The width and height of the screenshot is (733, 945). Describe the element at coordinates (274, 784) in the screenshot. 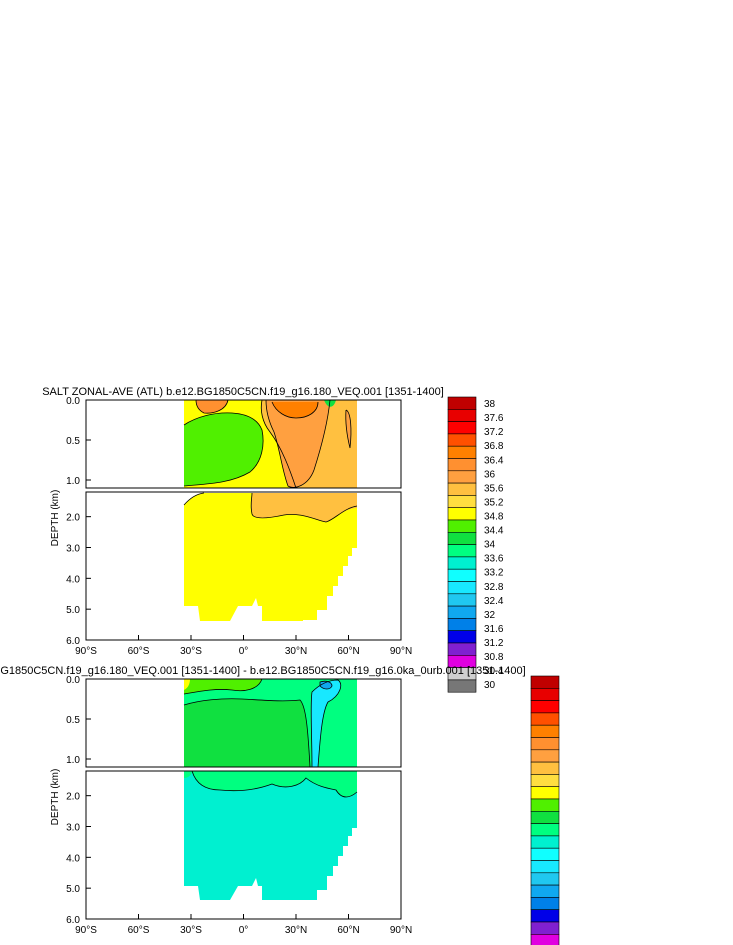

I see `panel-2-lower-contours` at that location.